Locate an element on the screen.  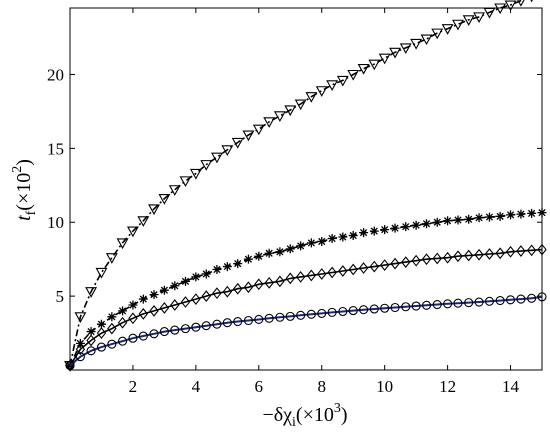
x-tick-label: 10 is located at coordinates (384, 386).